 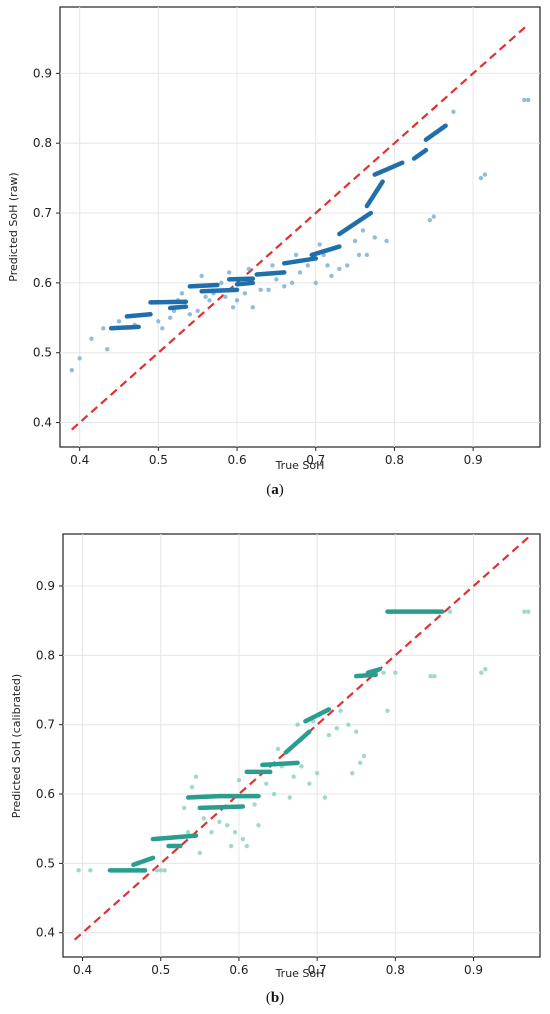 I want to click on y-axis-label-b: Predicted SoH (calibrated), so click(x=16, y=746).